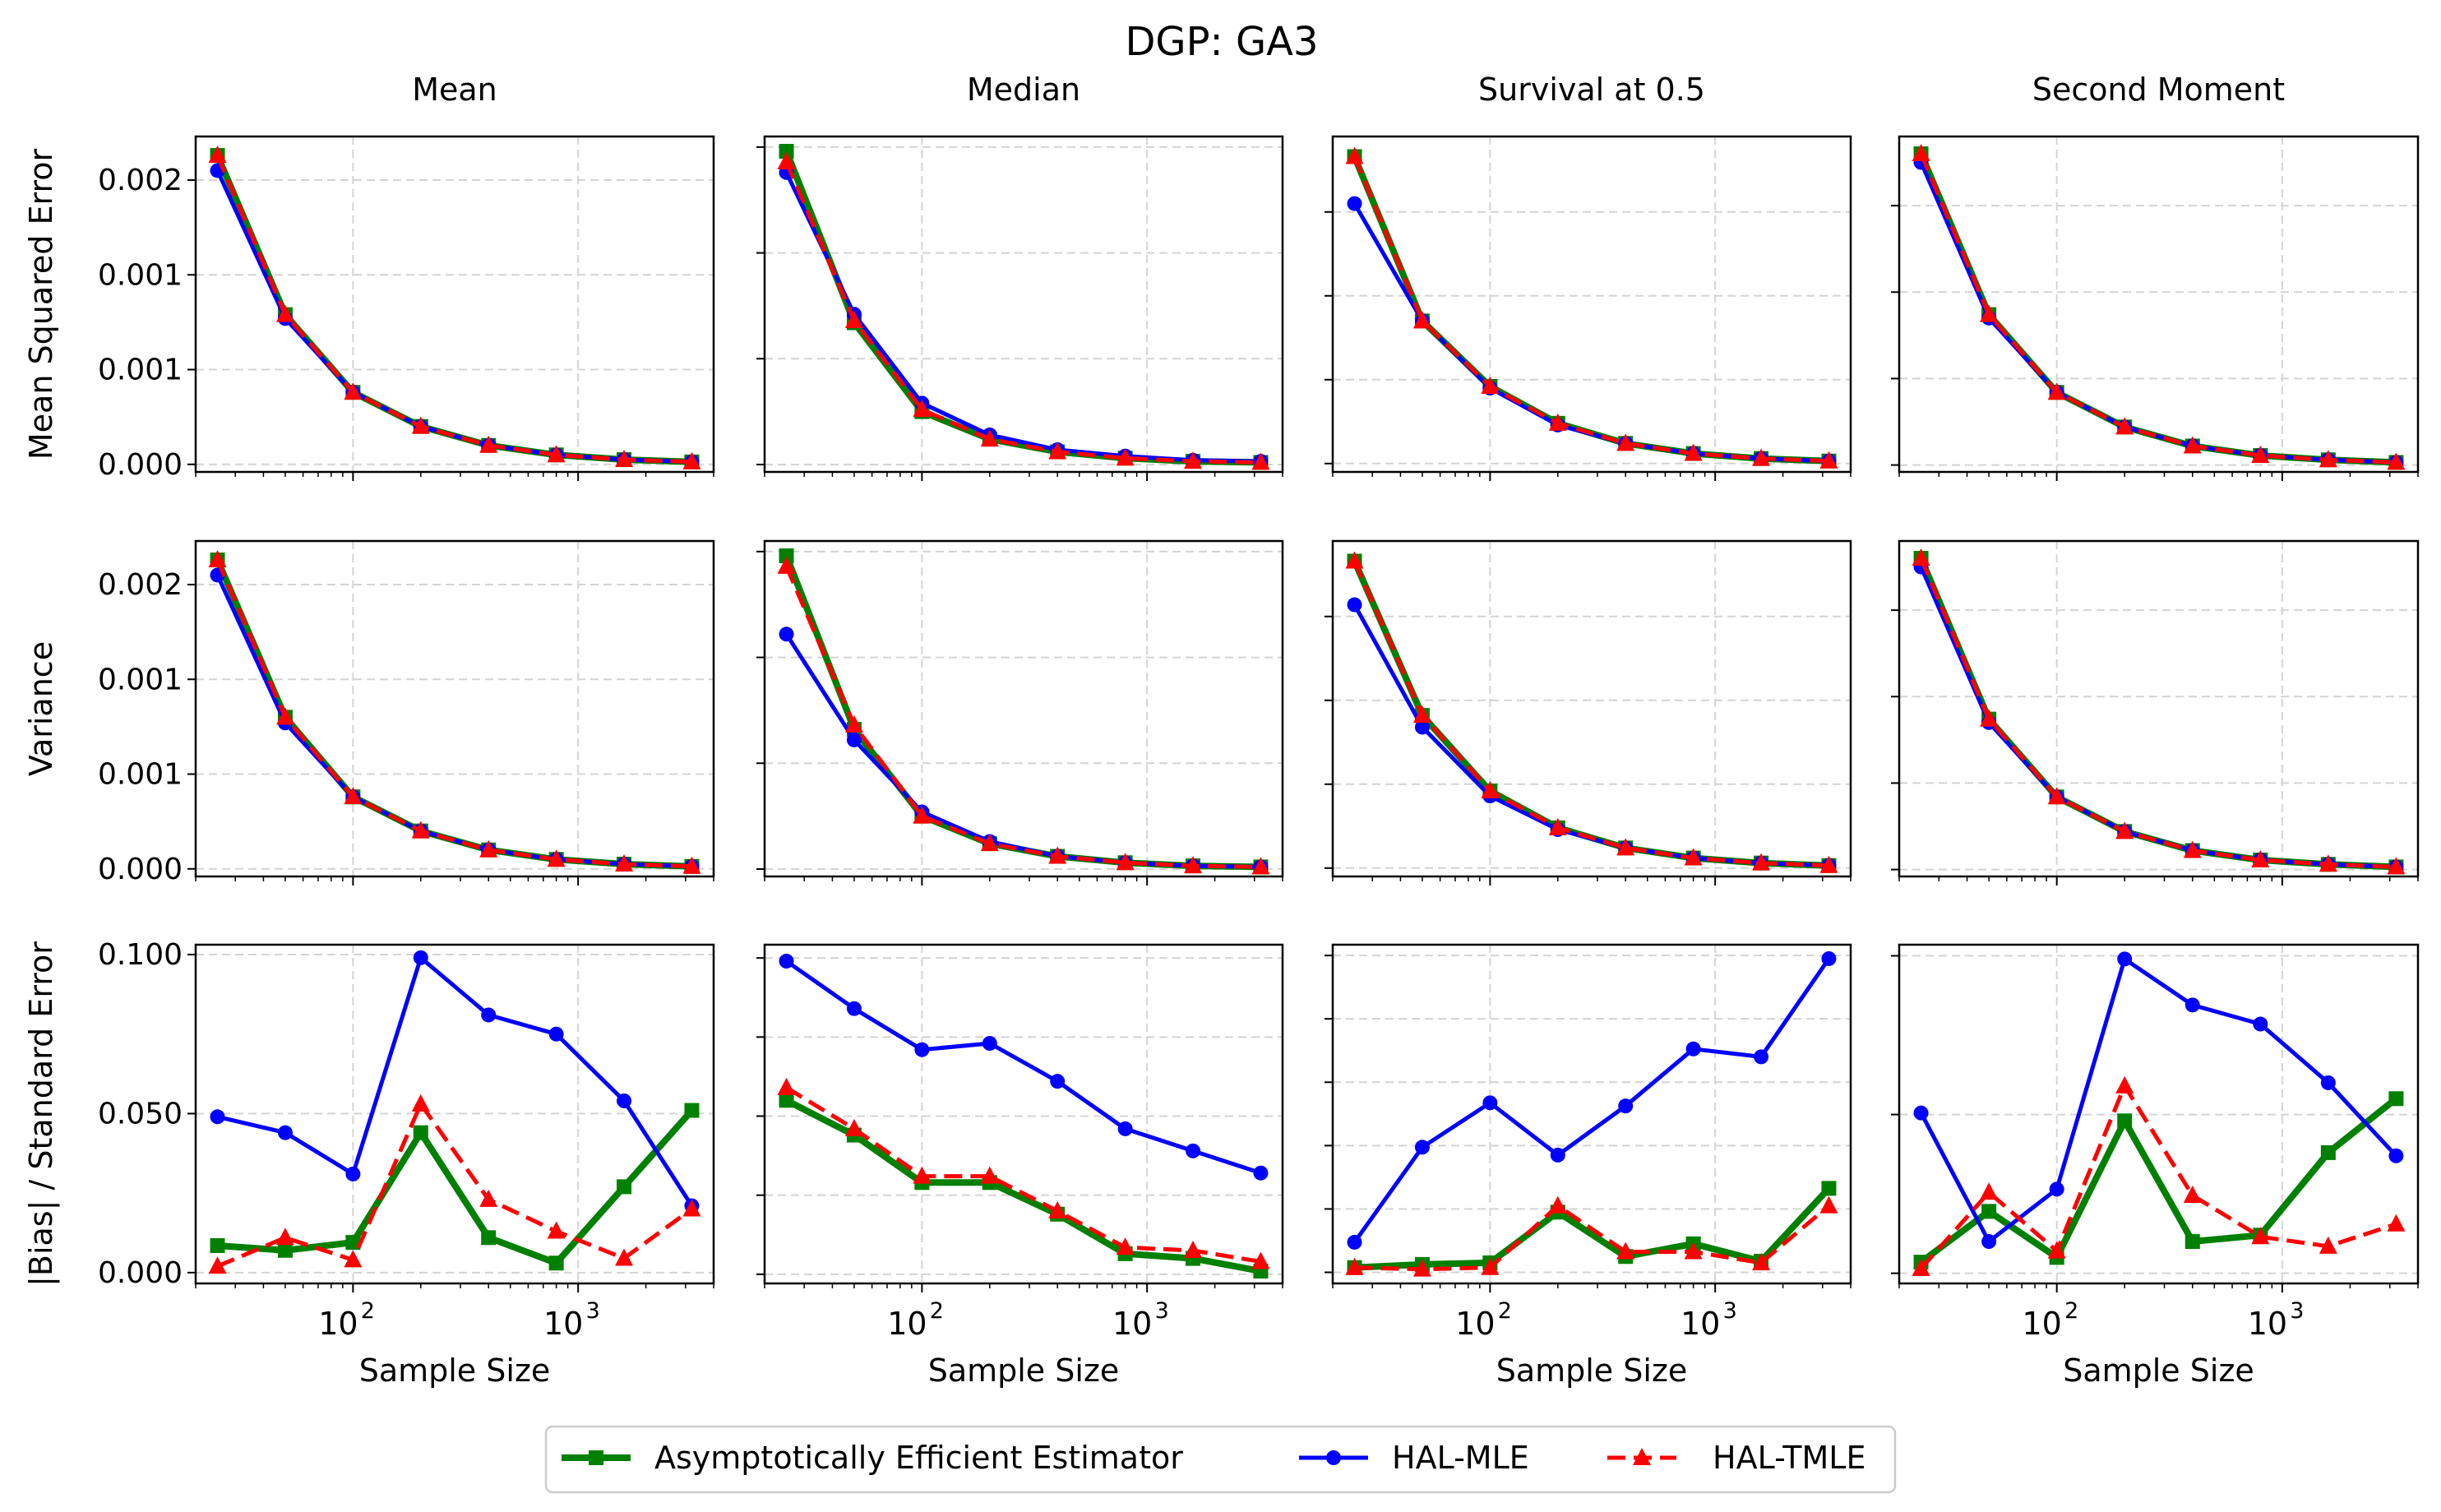 This screenshot has height=1512, width=2441. What do you see at coordinates (140, 1273) in the screenshot?
I see `y-tick-label: 0.000` at bounding box center [140, 1273].